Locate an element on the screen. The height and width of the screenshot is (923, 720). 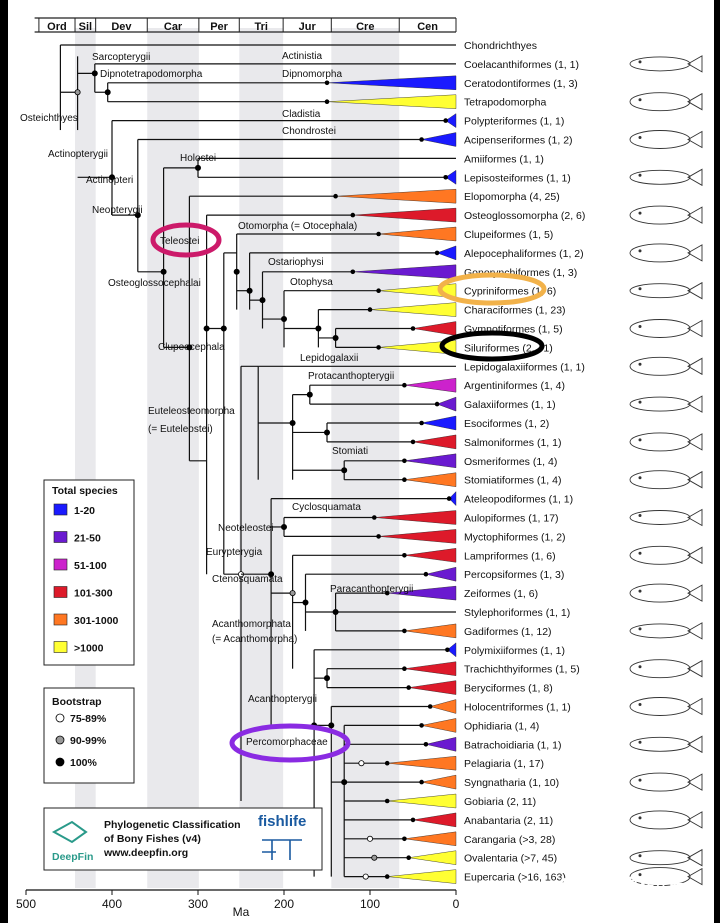
taxon-label: Aulopiformes (1, 17) is located at coordinates (511, 519).